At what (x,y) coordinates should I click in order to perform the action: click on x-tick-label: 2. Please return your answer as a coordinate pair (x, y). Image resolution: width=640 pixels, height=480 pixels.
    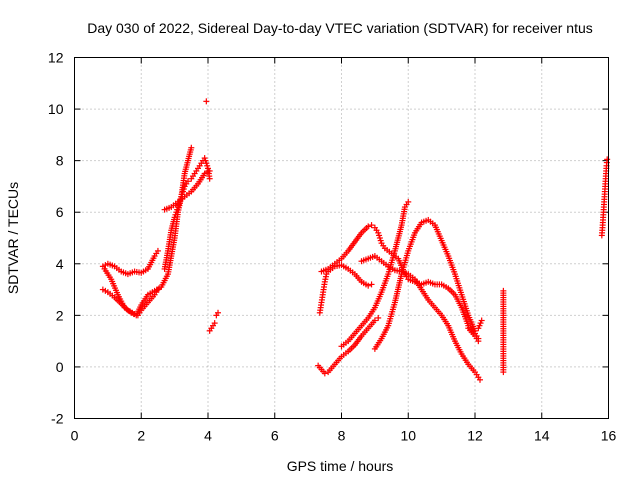
    Looking at the image, I should click on (141, 436).